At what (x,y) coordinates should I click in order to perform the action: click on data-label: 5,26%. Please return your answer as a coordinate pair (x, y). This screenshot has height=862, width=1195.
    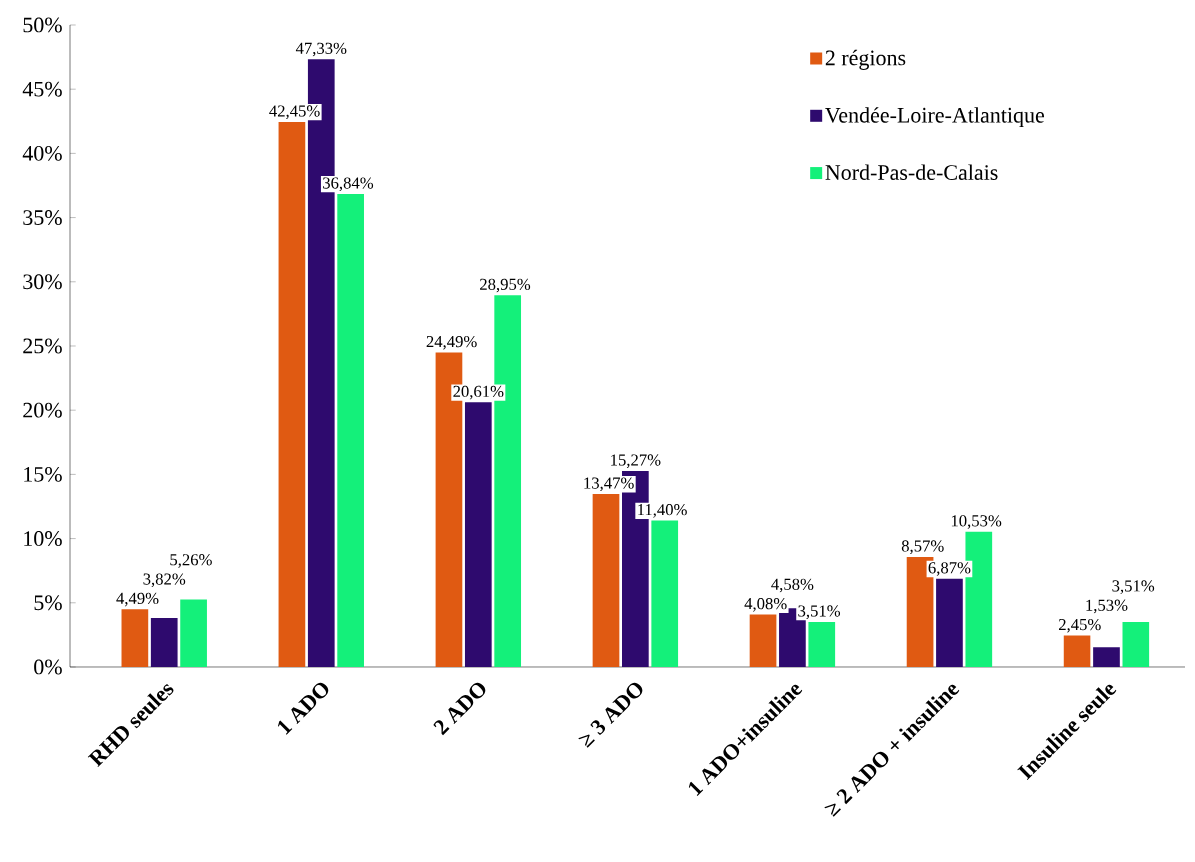
    Looking at the image, I should click on (191, 561).